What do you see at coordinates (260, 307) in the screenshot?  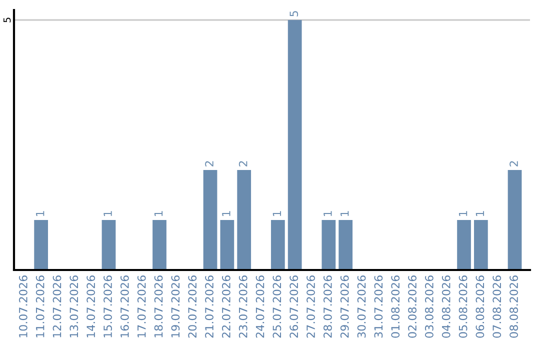 I see `x-tick-label: 24.07.2026` at bounding box center [260, 307].